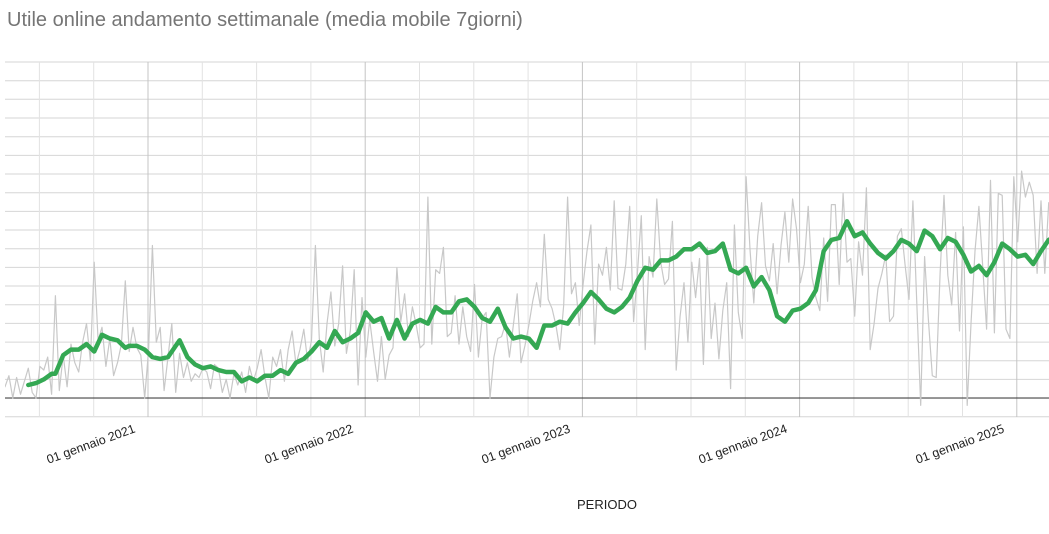  Describe the element at coordinates (960, 444) in the screenshot. I see `x-tick-label: 01 gennaio 2025` at that location.